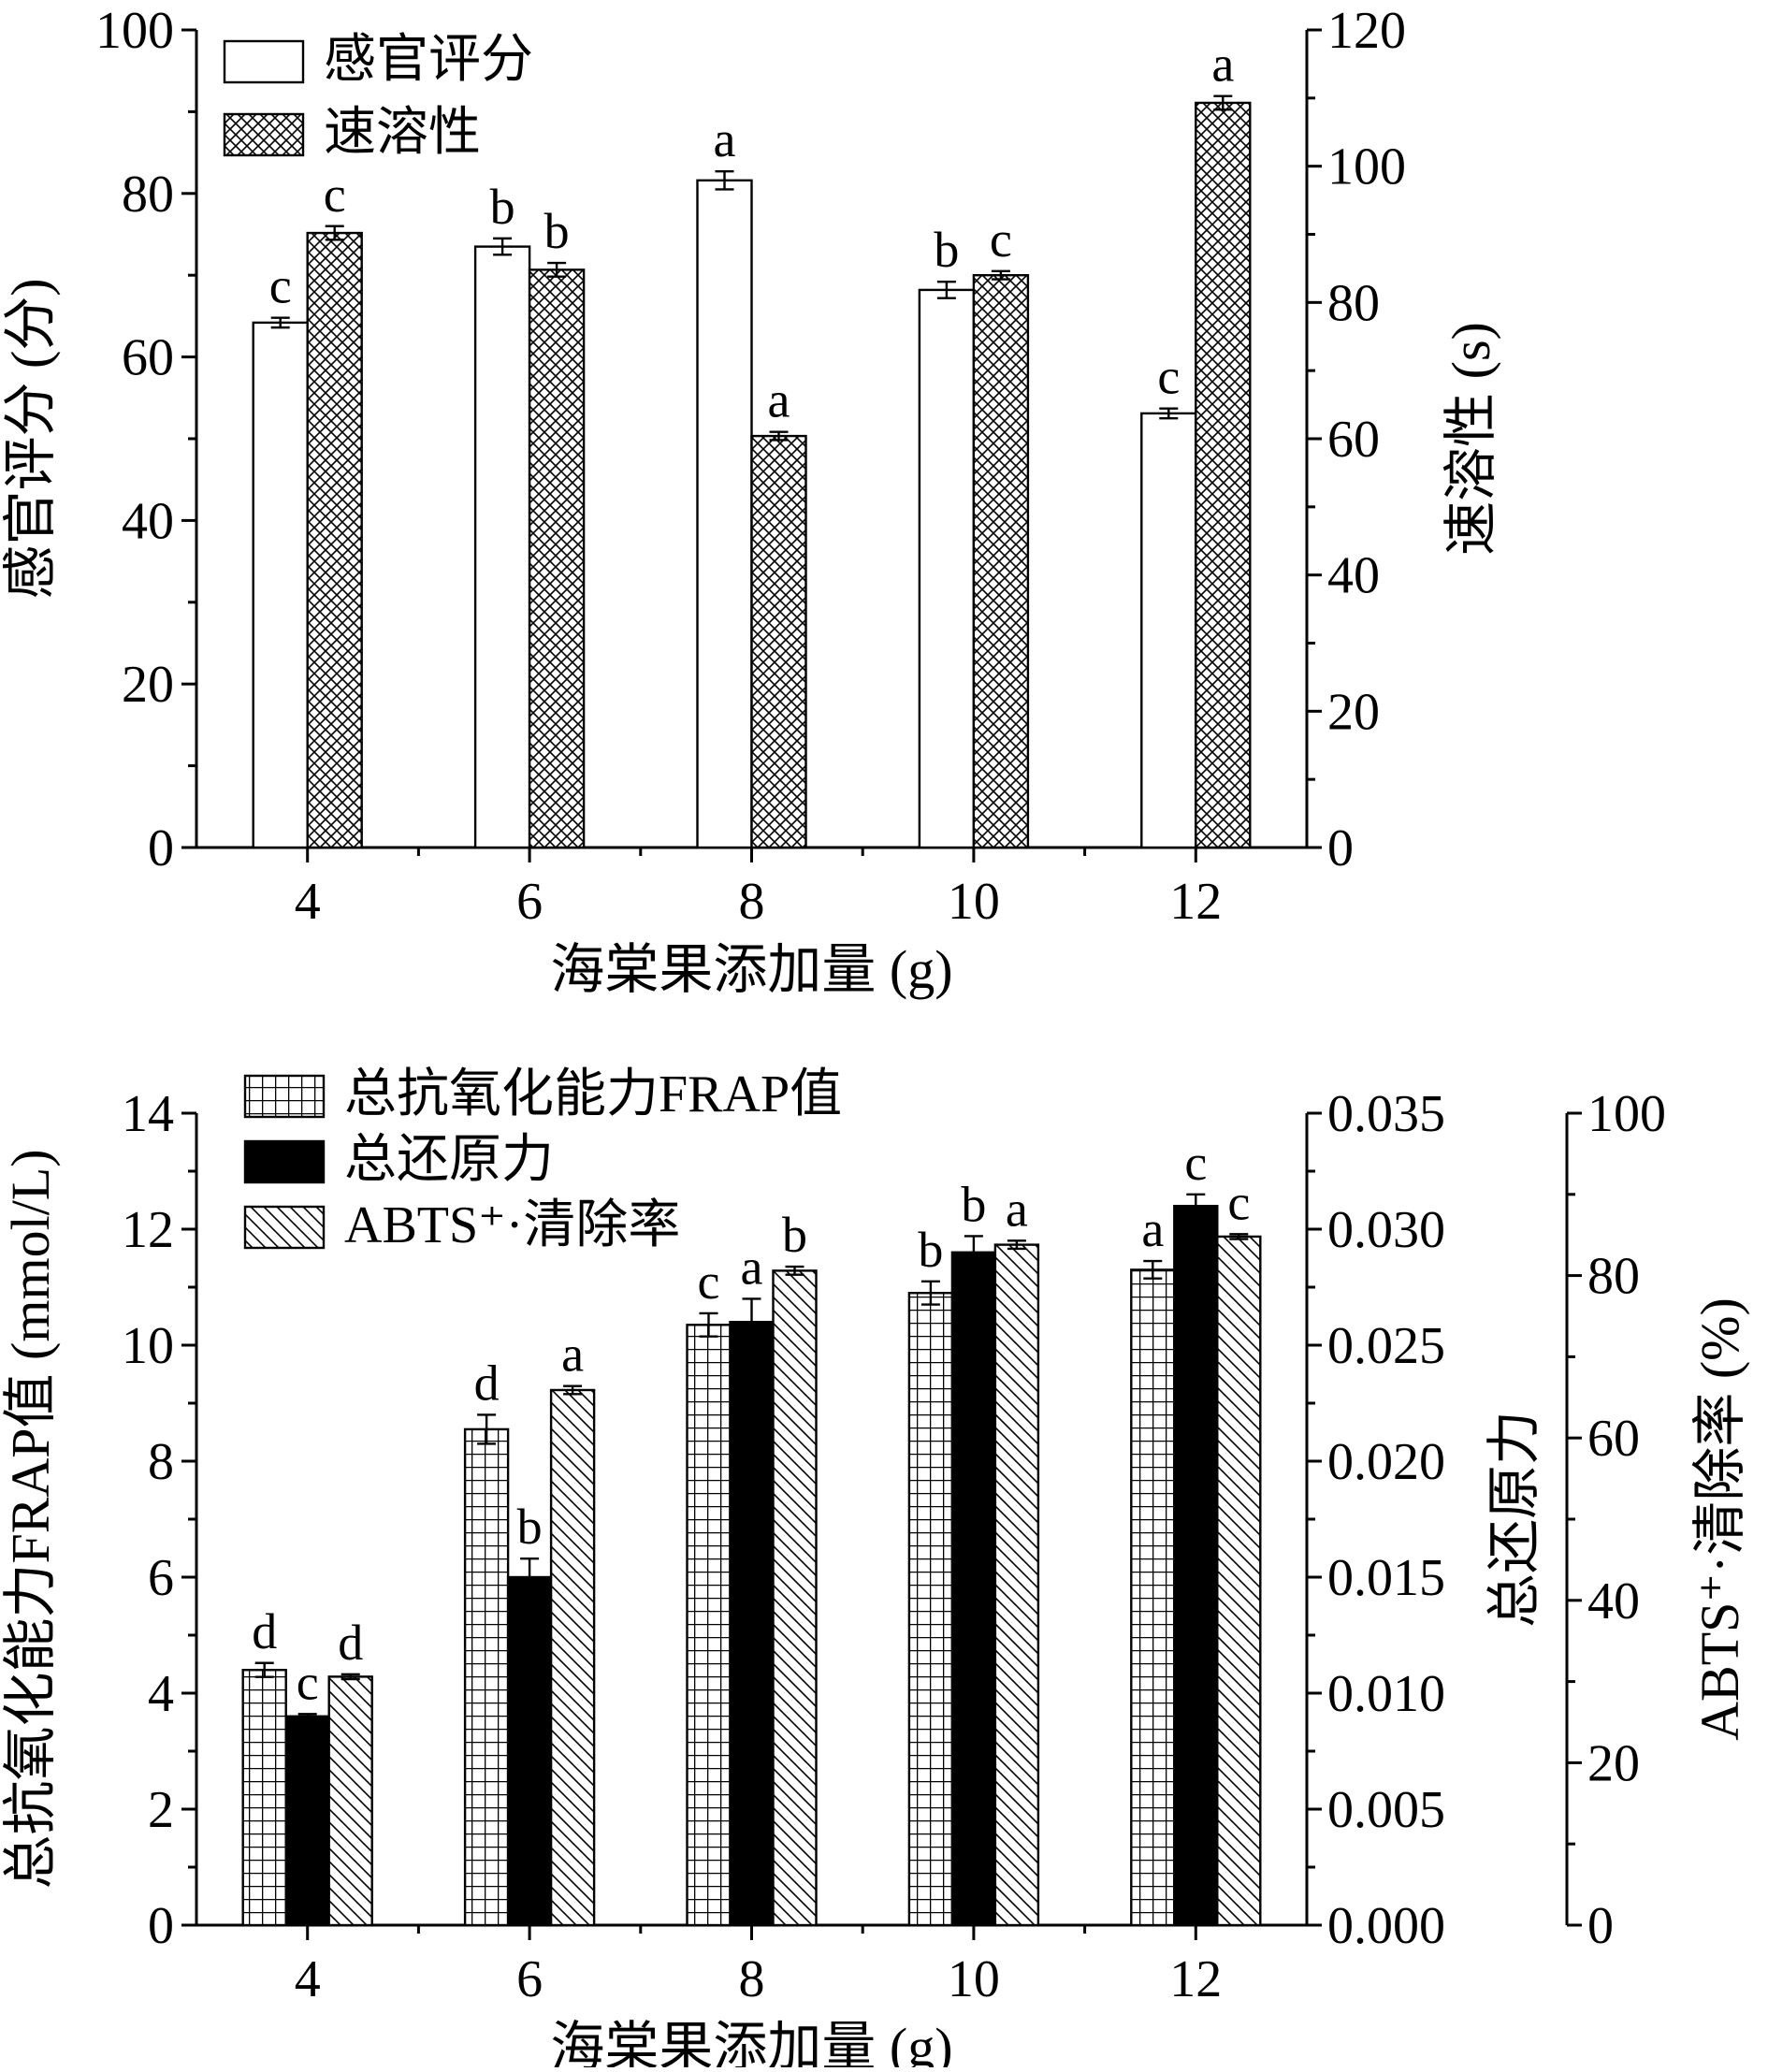  What do you see at coordinates (1719, 1519) in the screenshot?
I see `right2-axis-title: ABTS⁺·清除率 (%)` at bounding box center [1719, 1519].